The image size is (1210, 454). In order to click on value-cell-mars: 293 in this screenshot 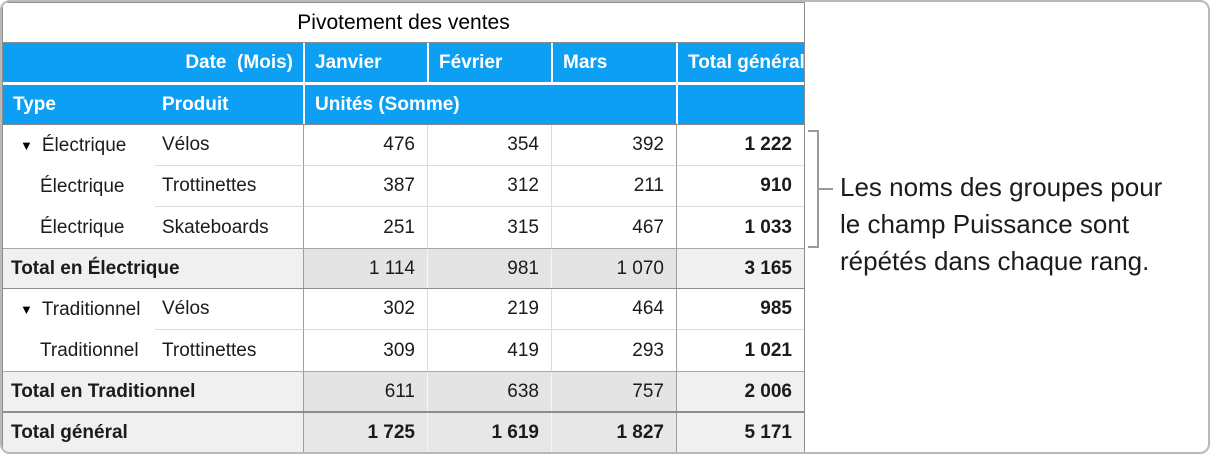, I will do `click(613, 350)`.